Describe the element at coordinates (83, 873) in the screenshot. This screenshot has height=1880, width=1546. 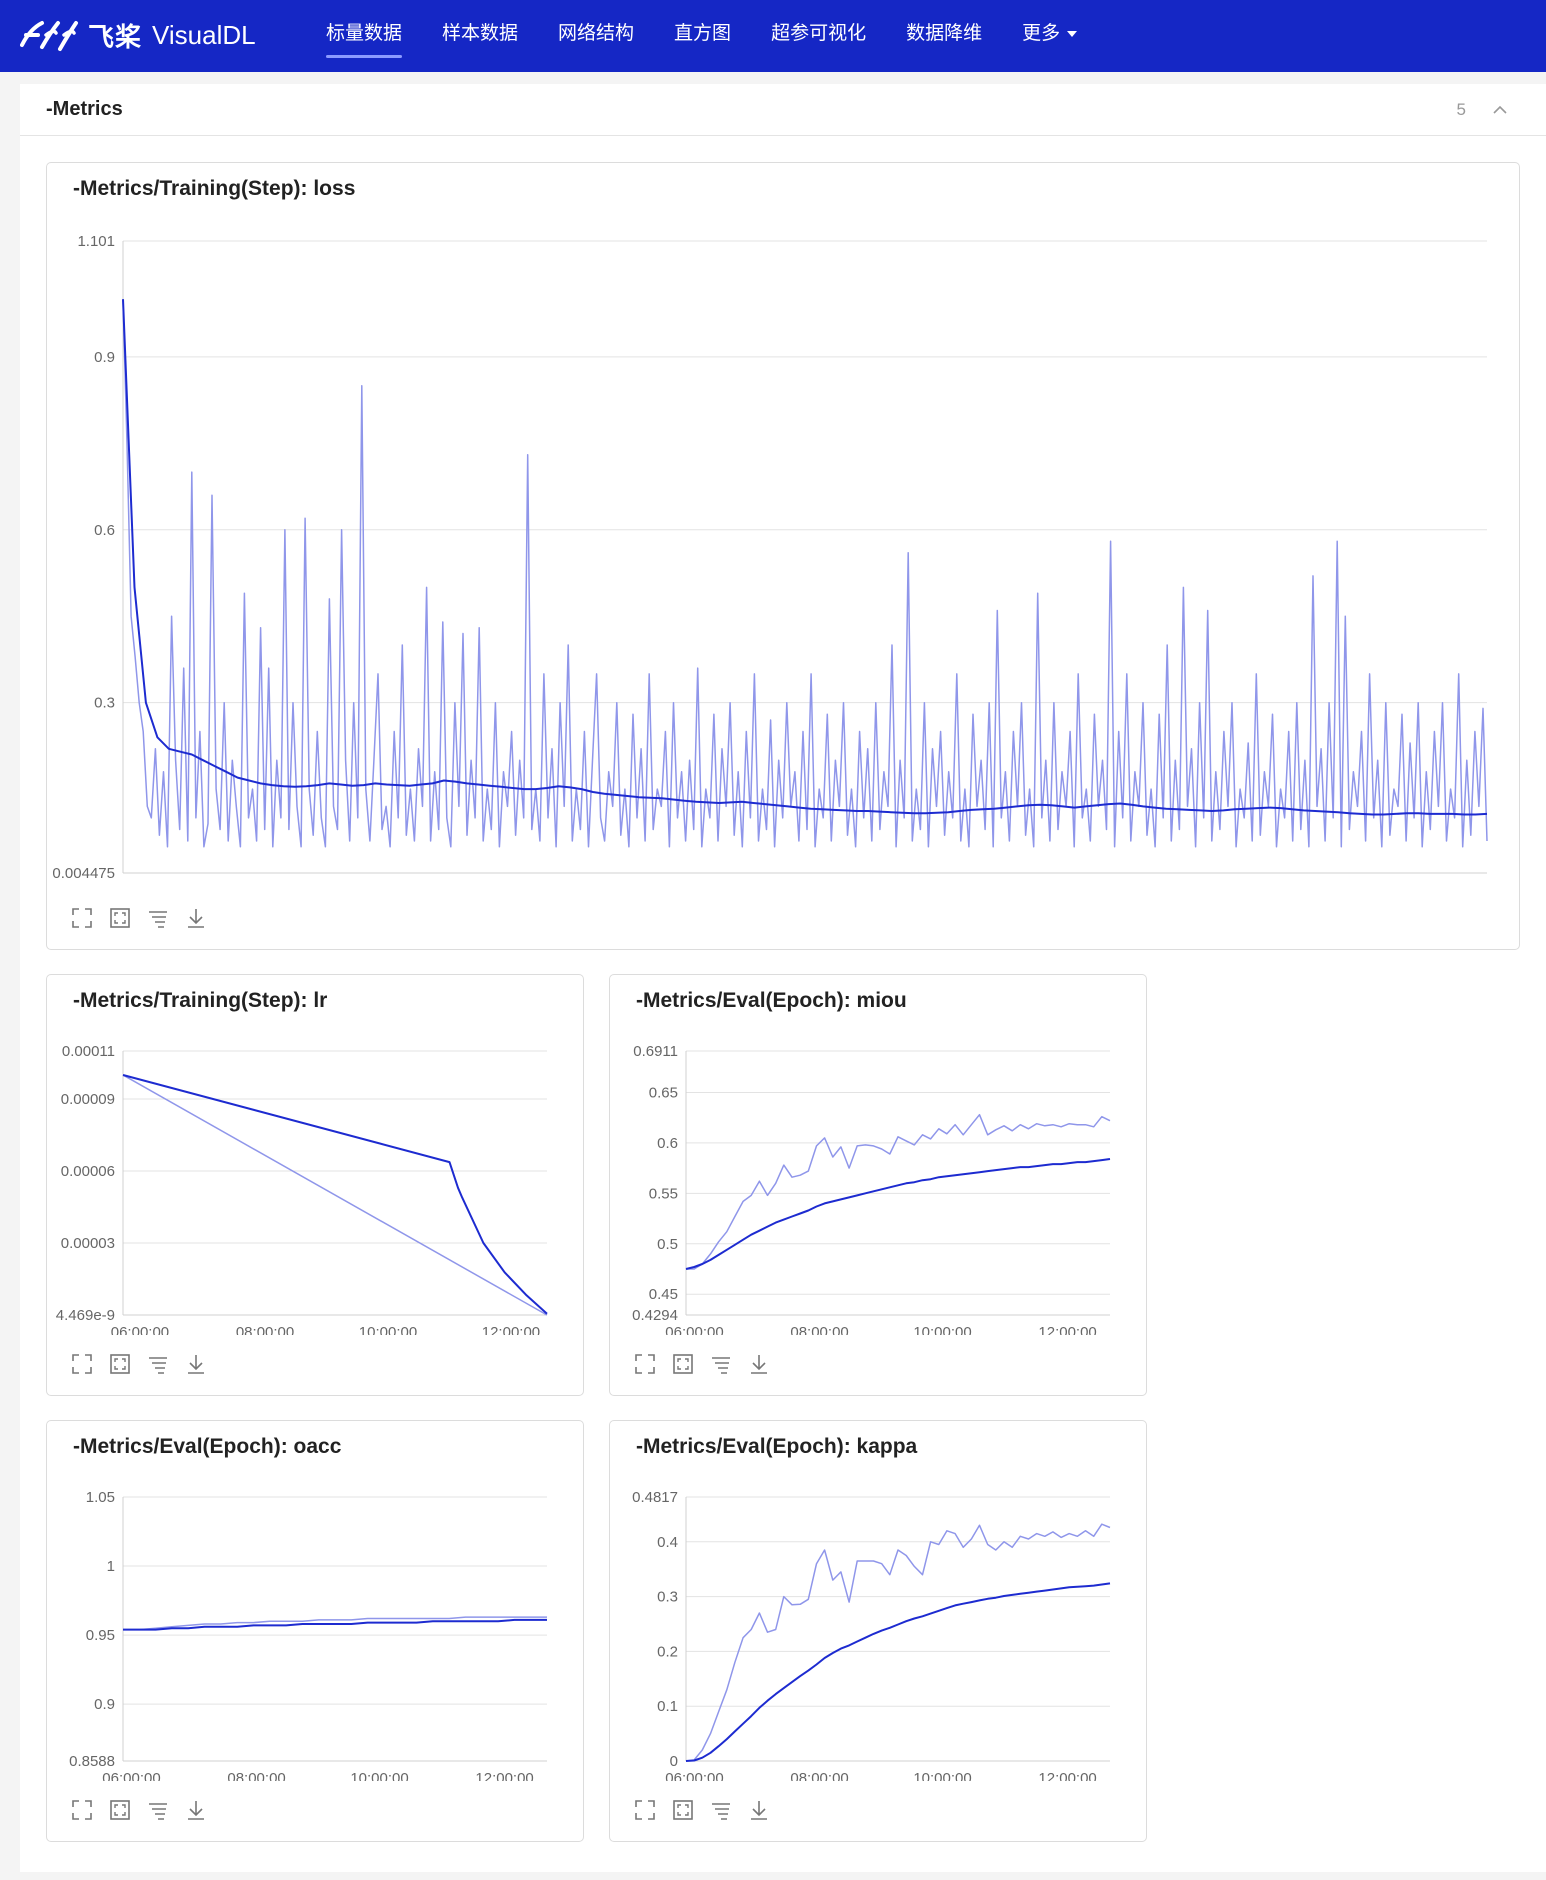
I see `y-tick-label: 0.004475` at that location.